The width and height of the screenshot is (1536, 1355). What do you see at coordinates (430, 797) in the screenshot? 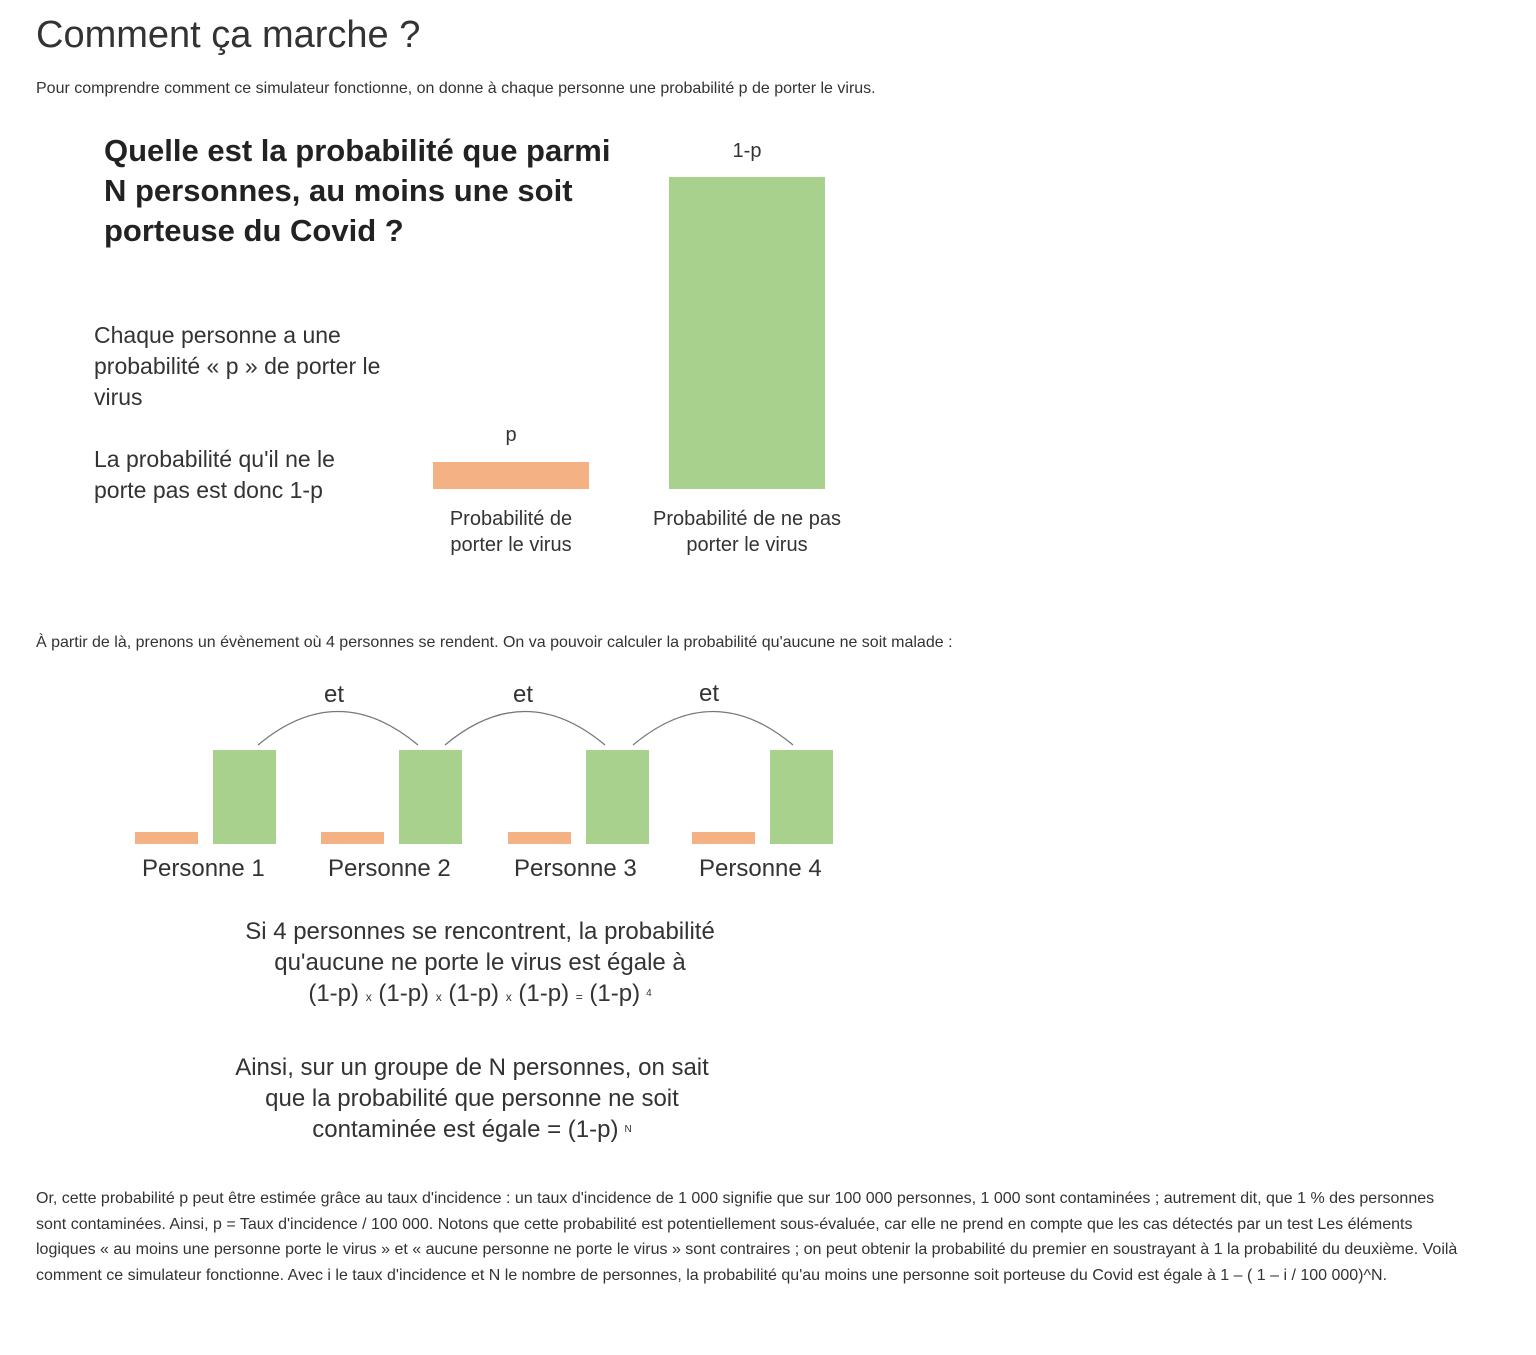
I see `person-2-bar-1p` at bounding box center [430, 797].